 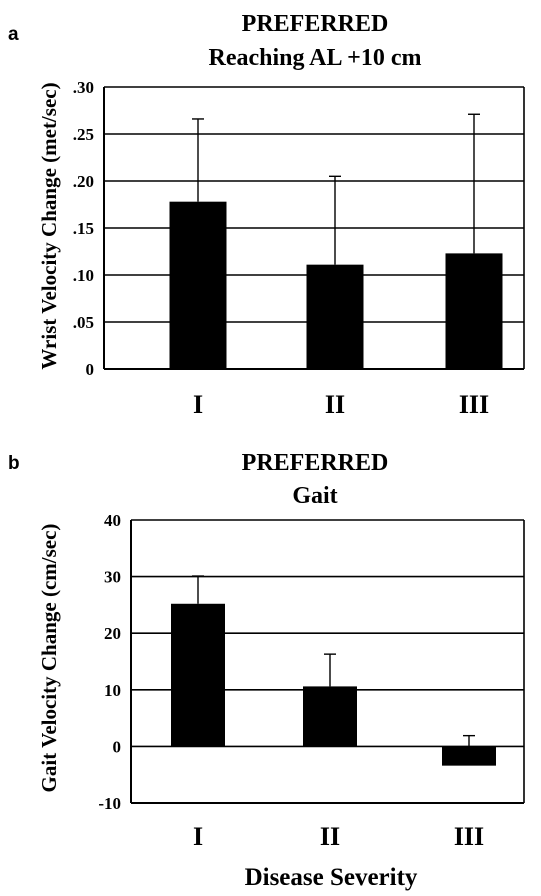 I want to click on panel-a-y-axis-label: Wrist Velocity Change (met/sec), so click(x=49, y=225).